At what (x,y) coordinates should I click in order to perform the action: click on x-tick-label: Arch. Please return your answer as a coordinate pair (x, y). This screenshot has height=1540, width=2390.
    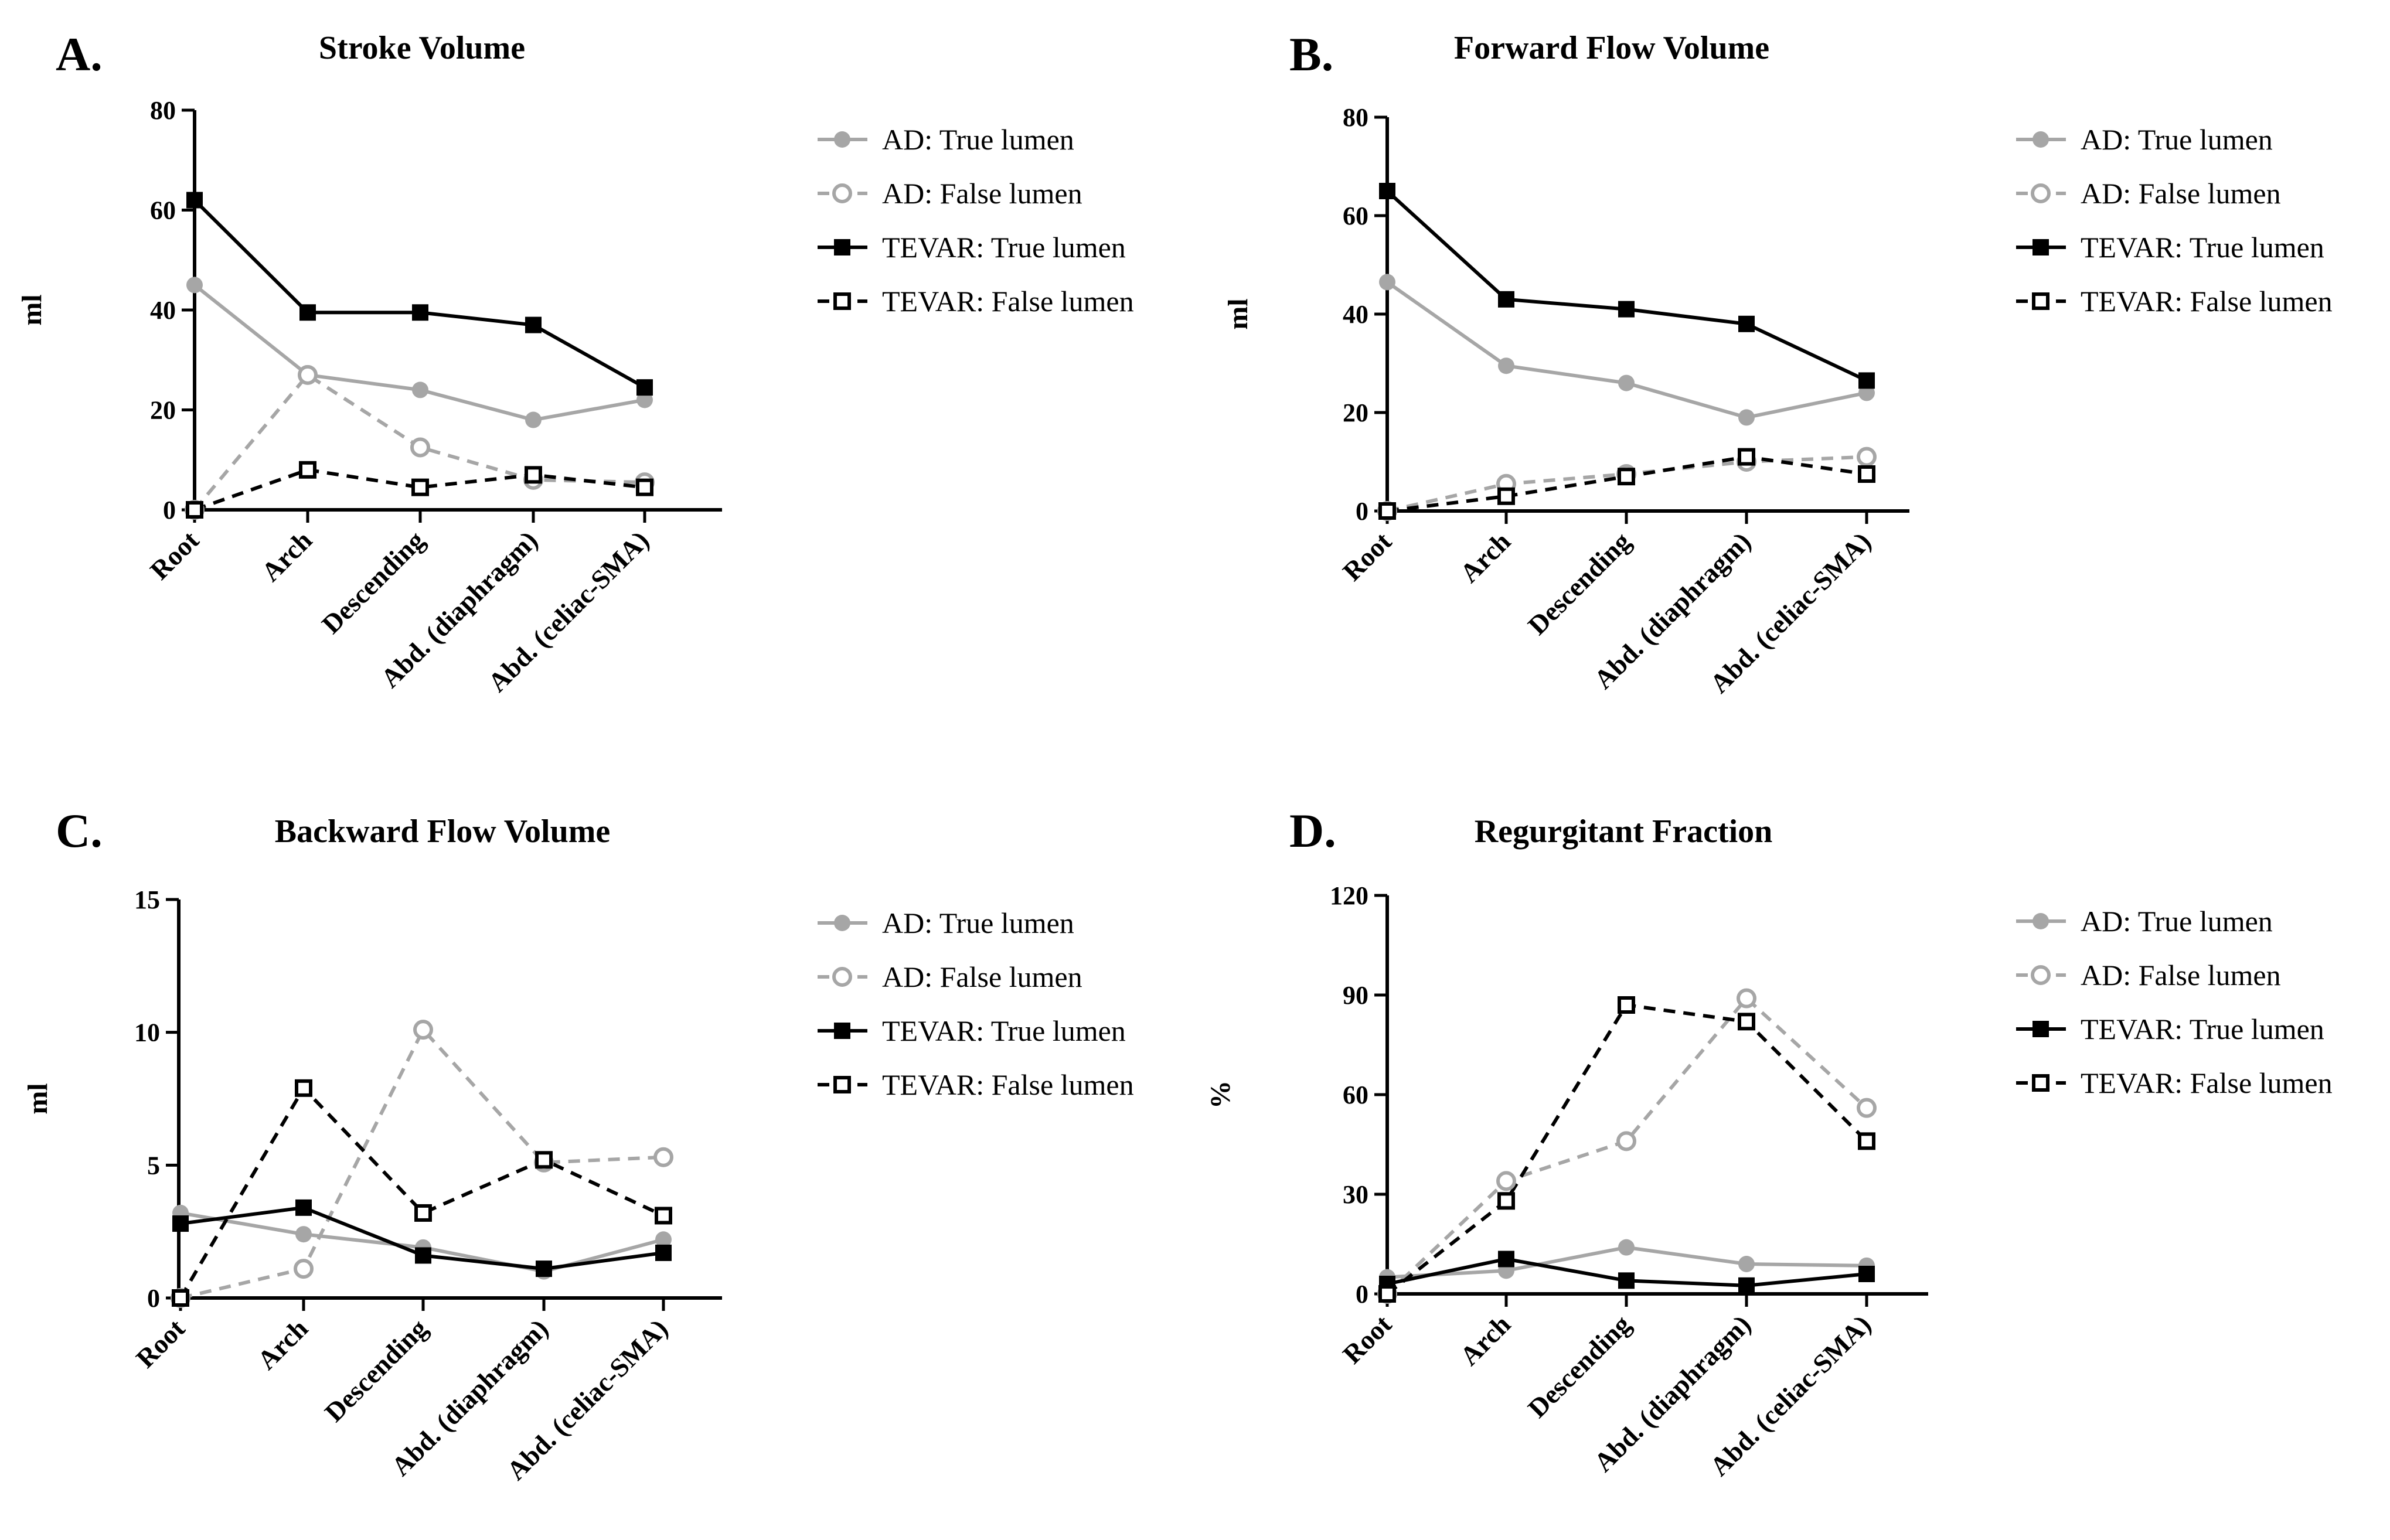
    Looking at the image, I should click on (1485, 557).